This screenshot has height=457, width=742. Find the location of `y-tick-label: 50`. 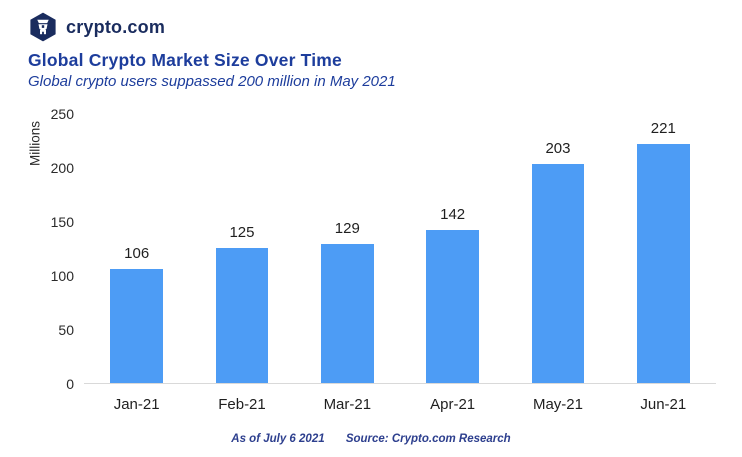

y-tick-label: 50 is located at coordinates (66, 330).